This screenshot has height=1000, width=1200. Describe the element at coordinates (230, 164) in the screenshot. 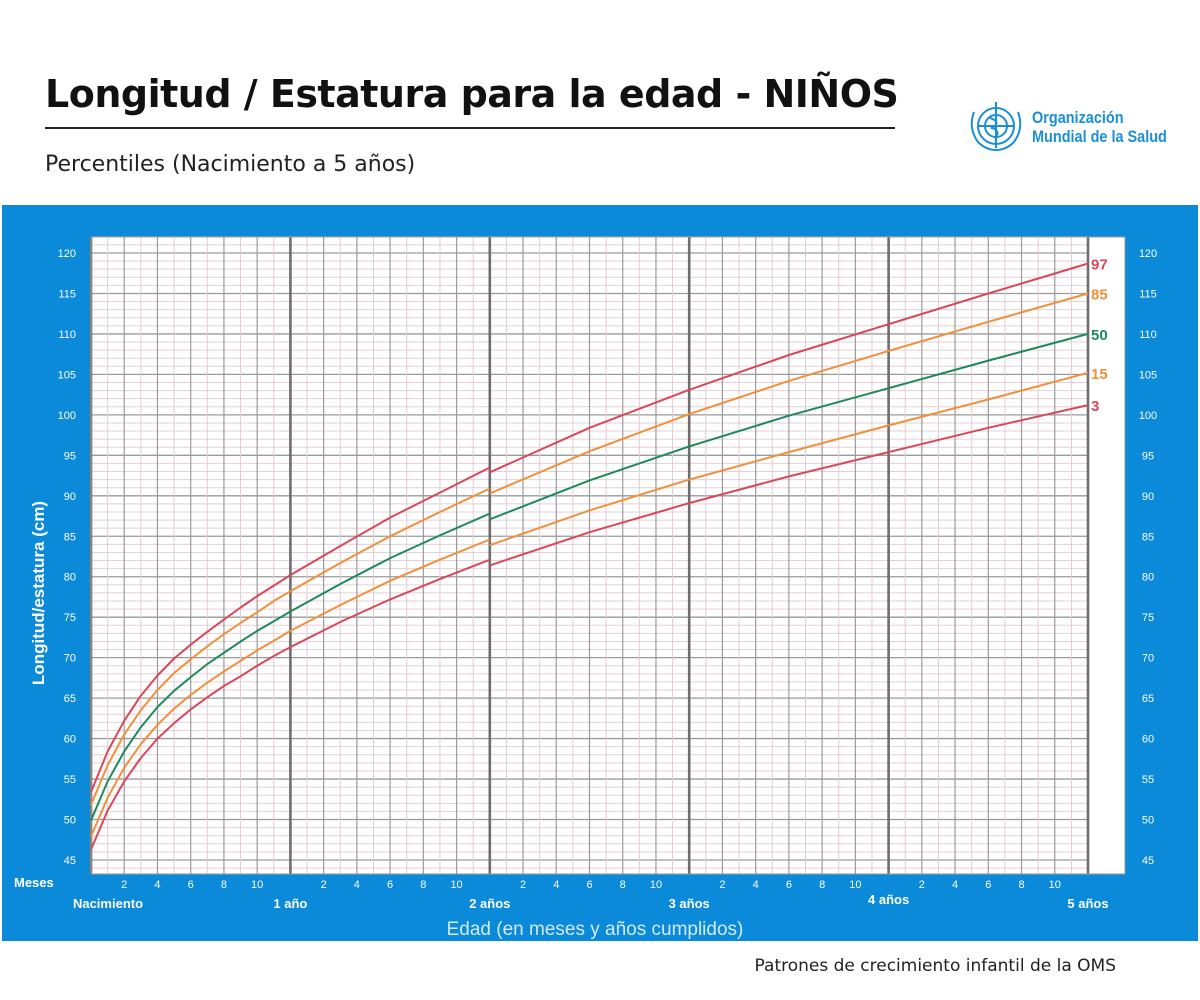

I see `page-subtitle: Percentiles (Nacimiento a 5 años)` at that location.